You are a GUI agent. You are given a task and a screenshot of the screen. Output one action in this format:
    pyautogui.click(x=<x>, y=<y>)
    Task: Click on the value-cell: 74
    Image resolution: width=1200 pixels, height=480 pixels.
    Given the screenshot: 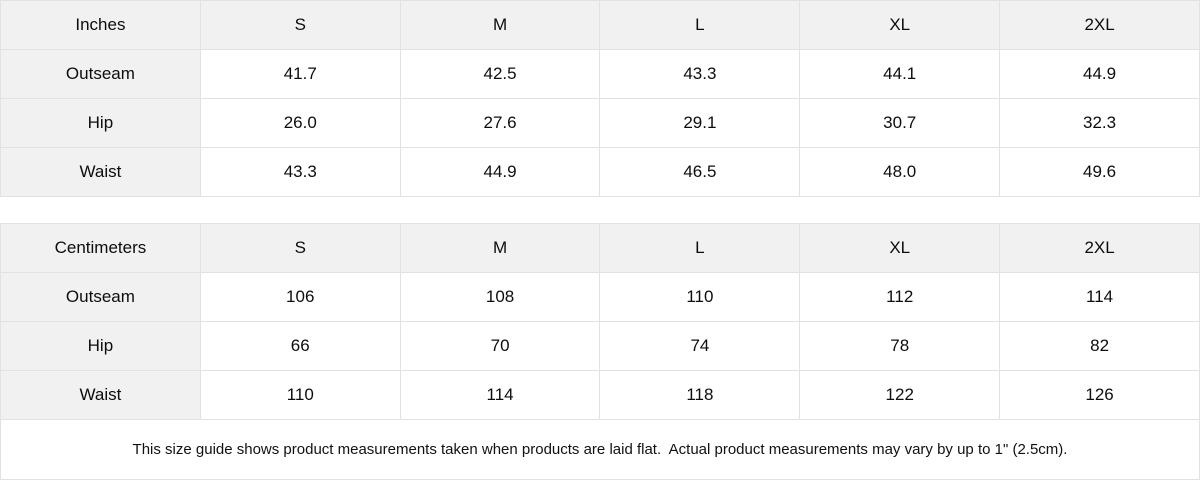 What is the action you would take?
    pyautogui.click(x=700, y=346)
    